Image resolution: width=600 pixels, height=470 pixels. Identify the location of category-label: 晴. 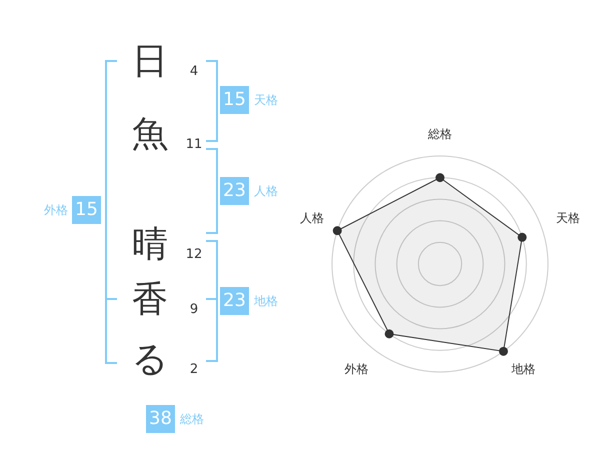
(150, 245).